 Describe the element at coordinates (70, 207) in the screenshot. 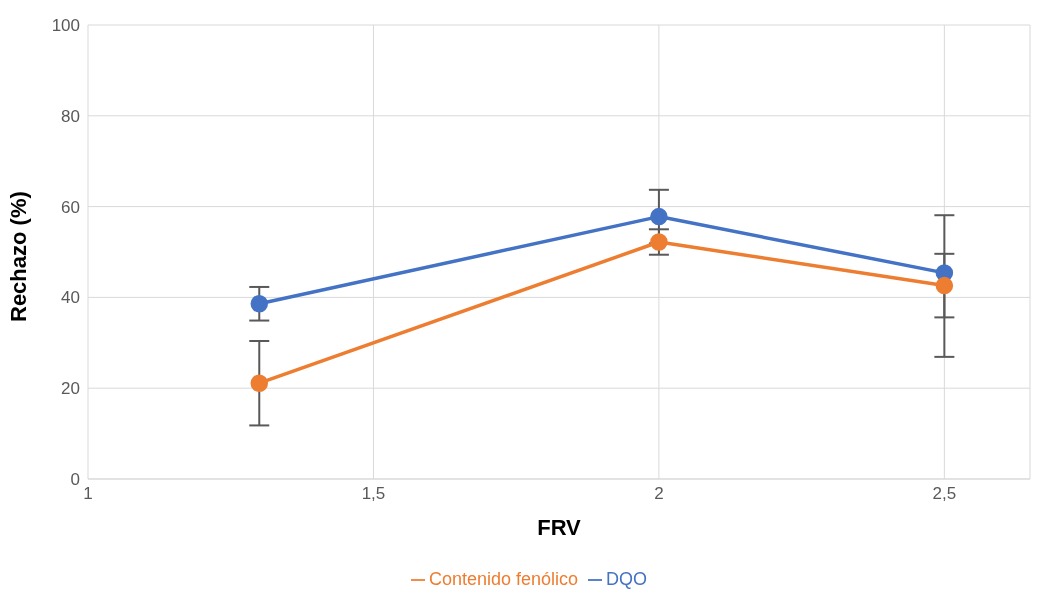

I see `y-tick-label: 60` at that location.